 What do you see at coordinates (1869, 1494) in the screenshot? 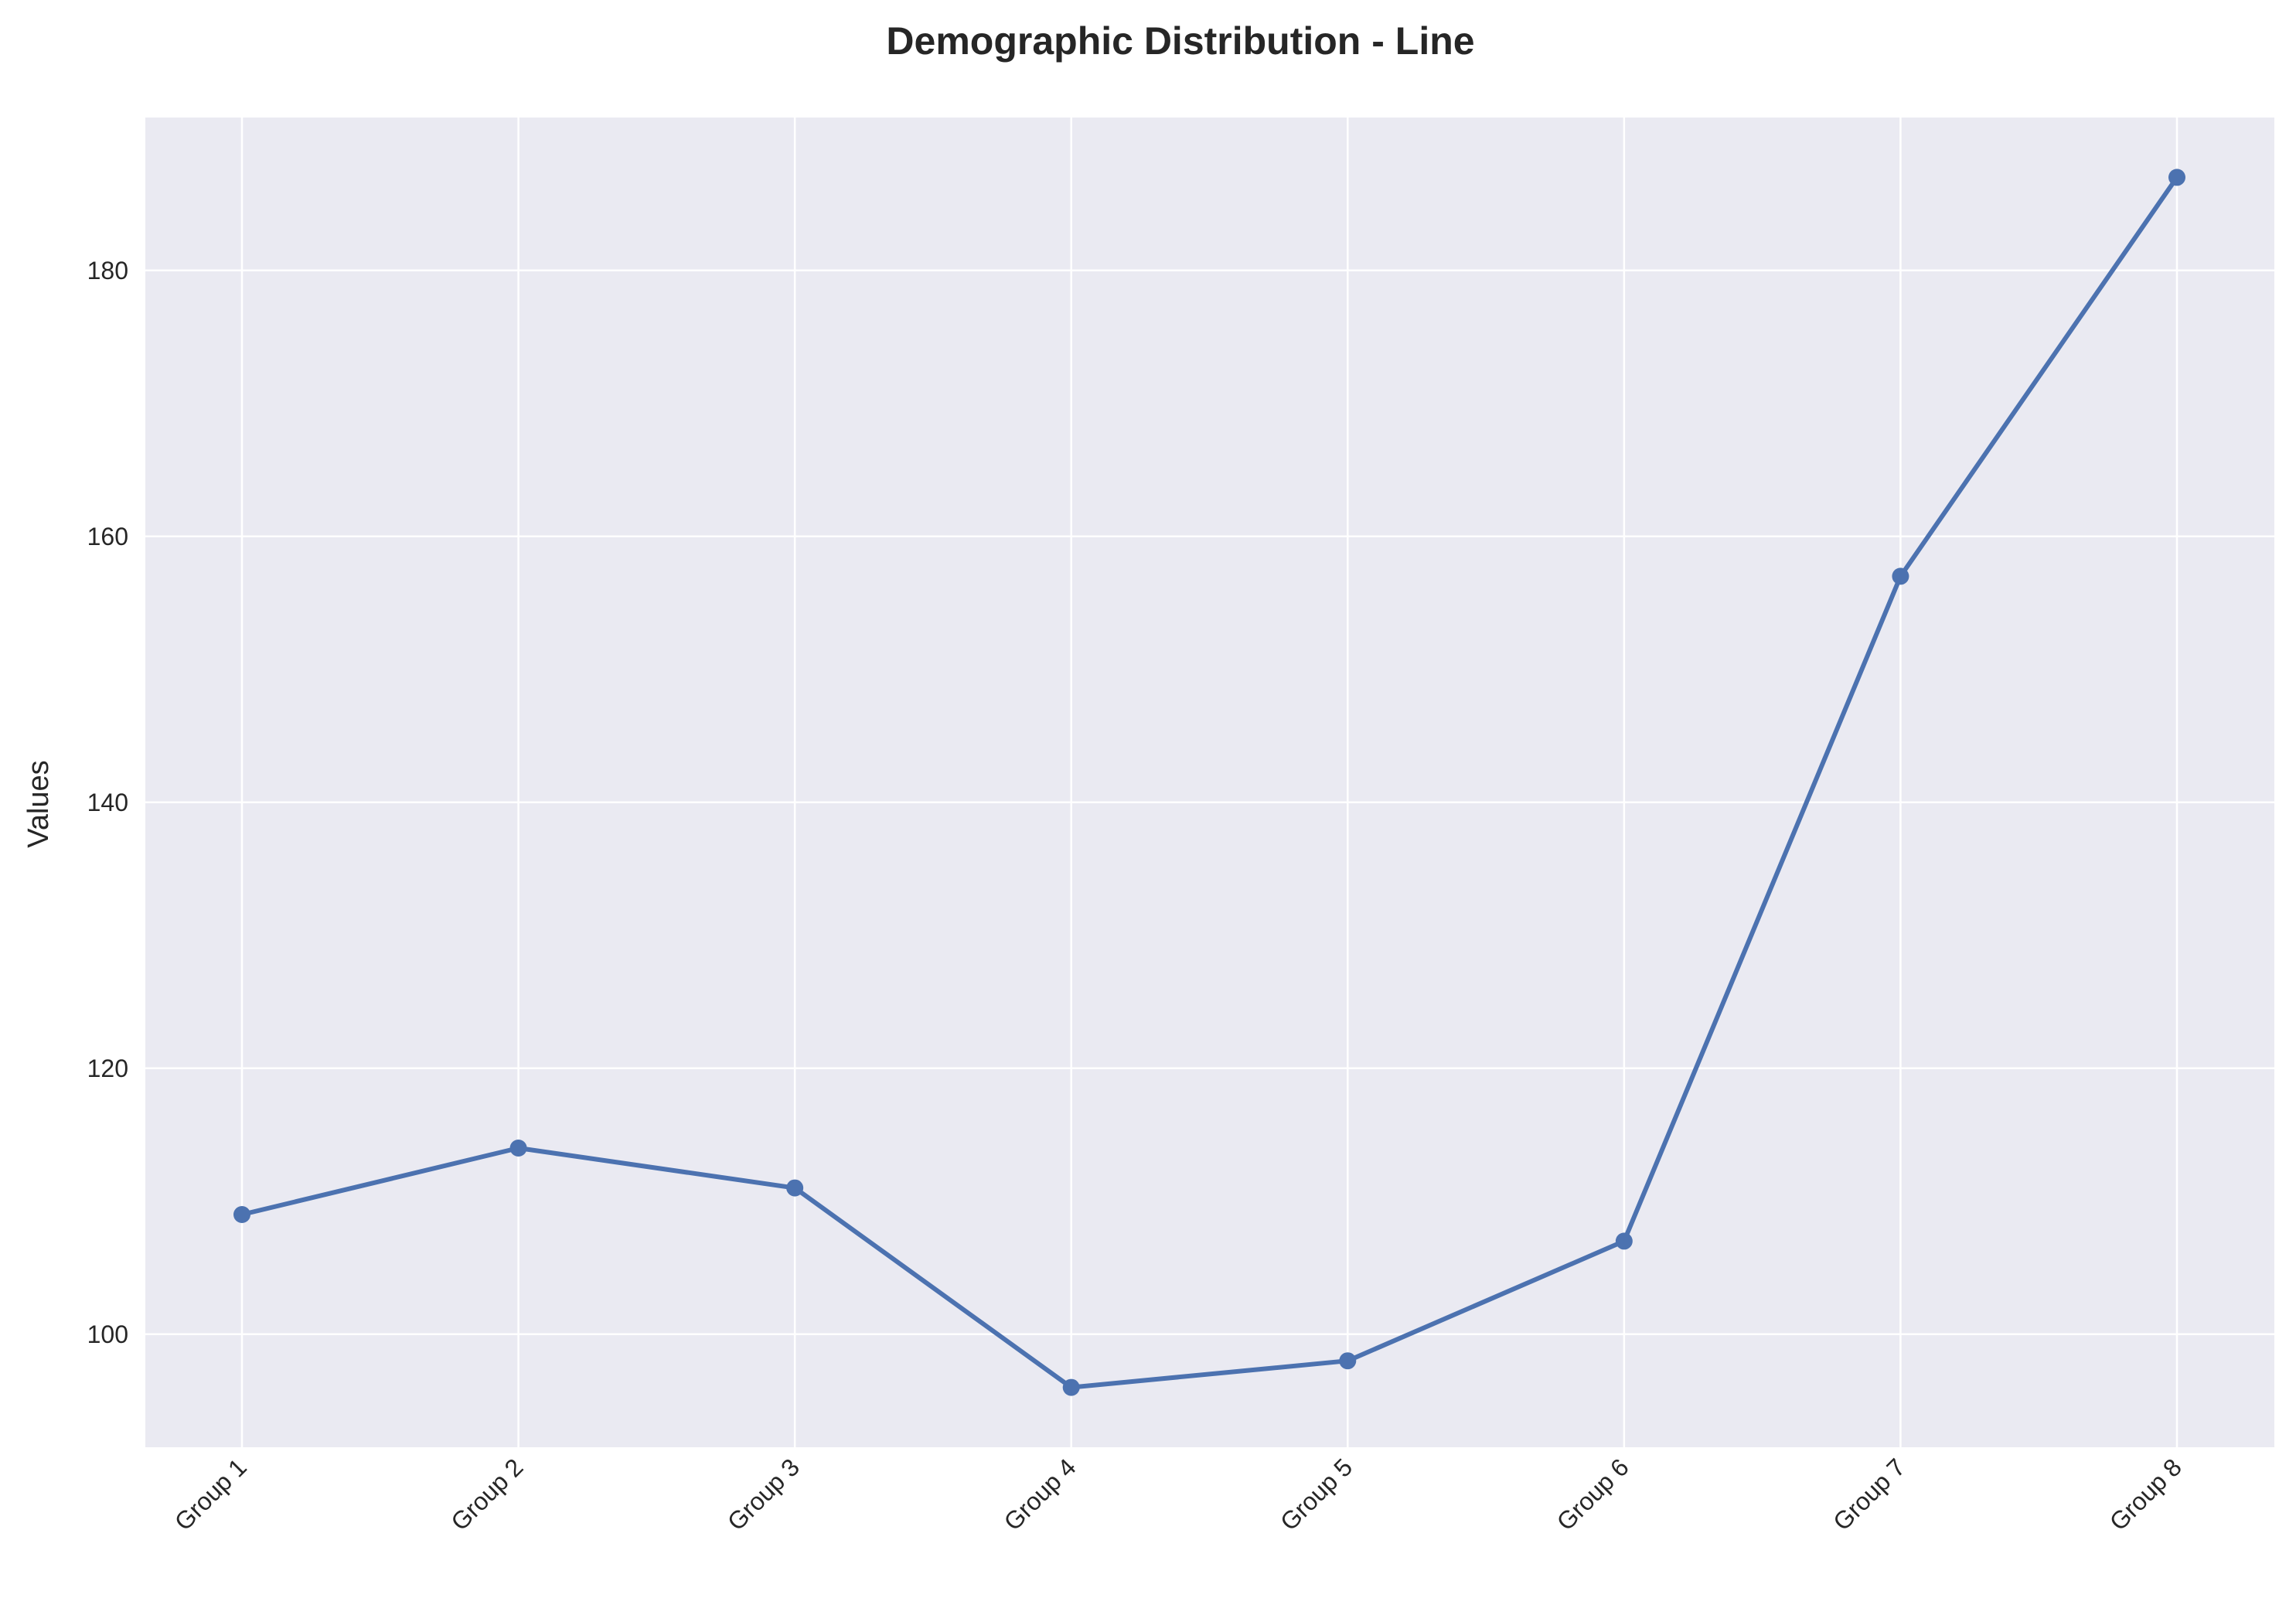
I see `x-tick-label: Group 7` at bounding box center [1869, 1494].